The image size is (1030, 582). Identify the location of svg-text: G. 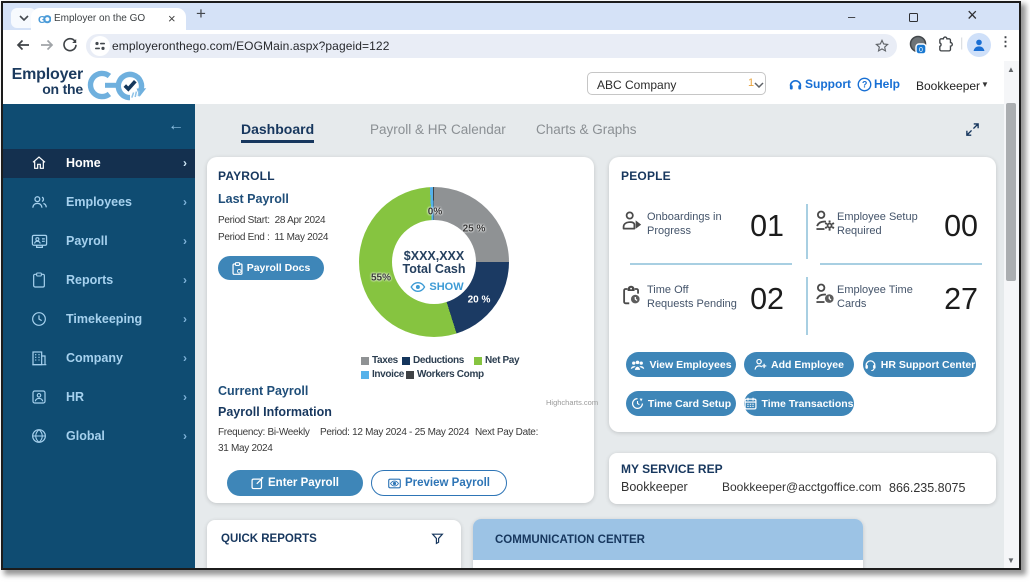
(42, 19).